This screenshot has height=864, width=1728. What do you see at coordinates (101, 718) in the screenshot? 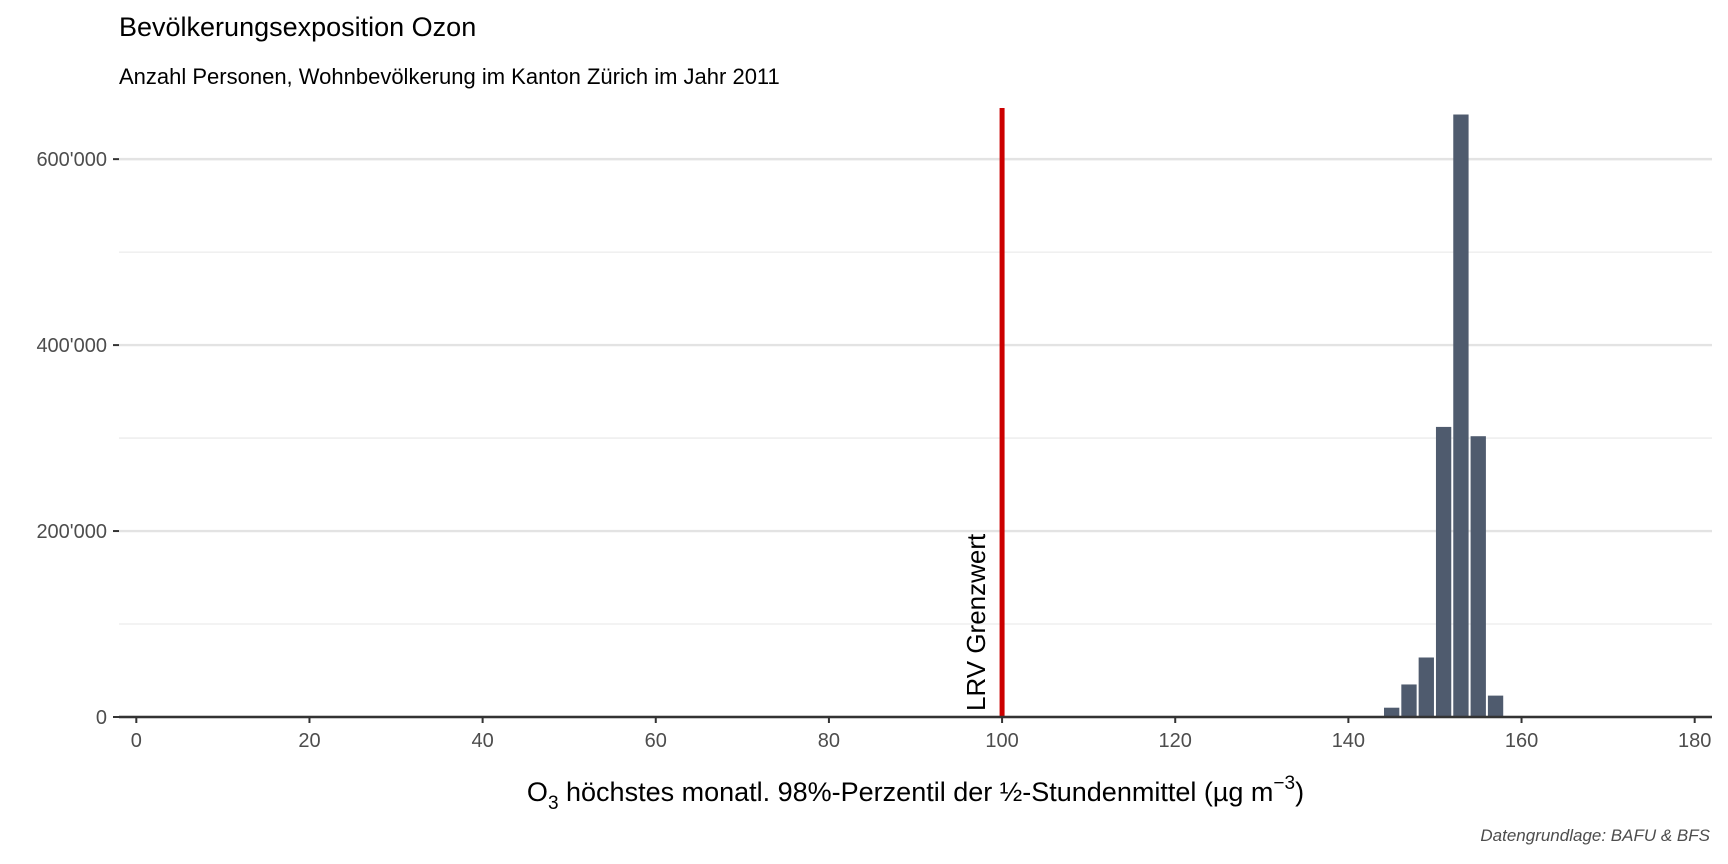
I see `y-tick-label: 0` at bounding box center [101, 718].